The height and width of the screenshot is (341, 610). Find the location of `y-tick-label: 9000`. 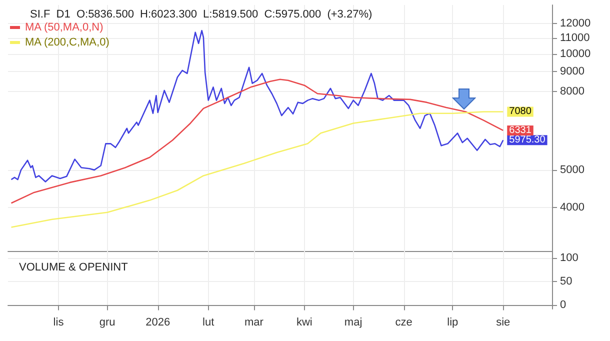

y-tick-label: 9000 is located at coordinates (572, 72).